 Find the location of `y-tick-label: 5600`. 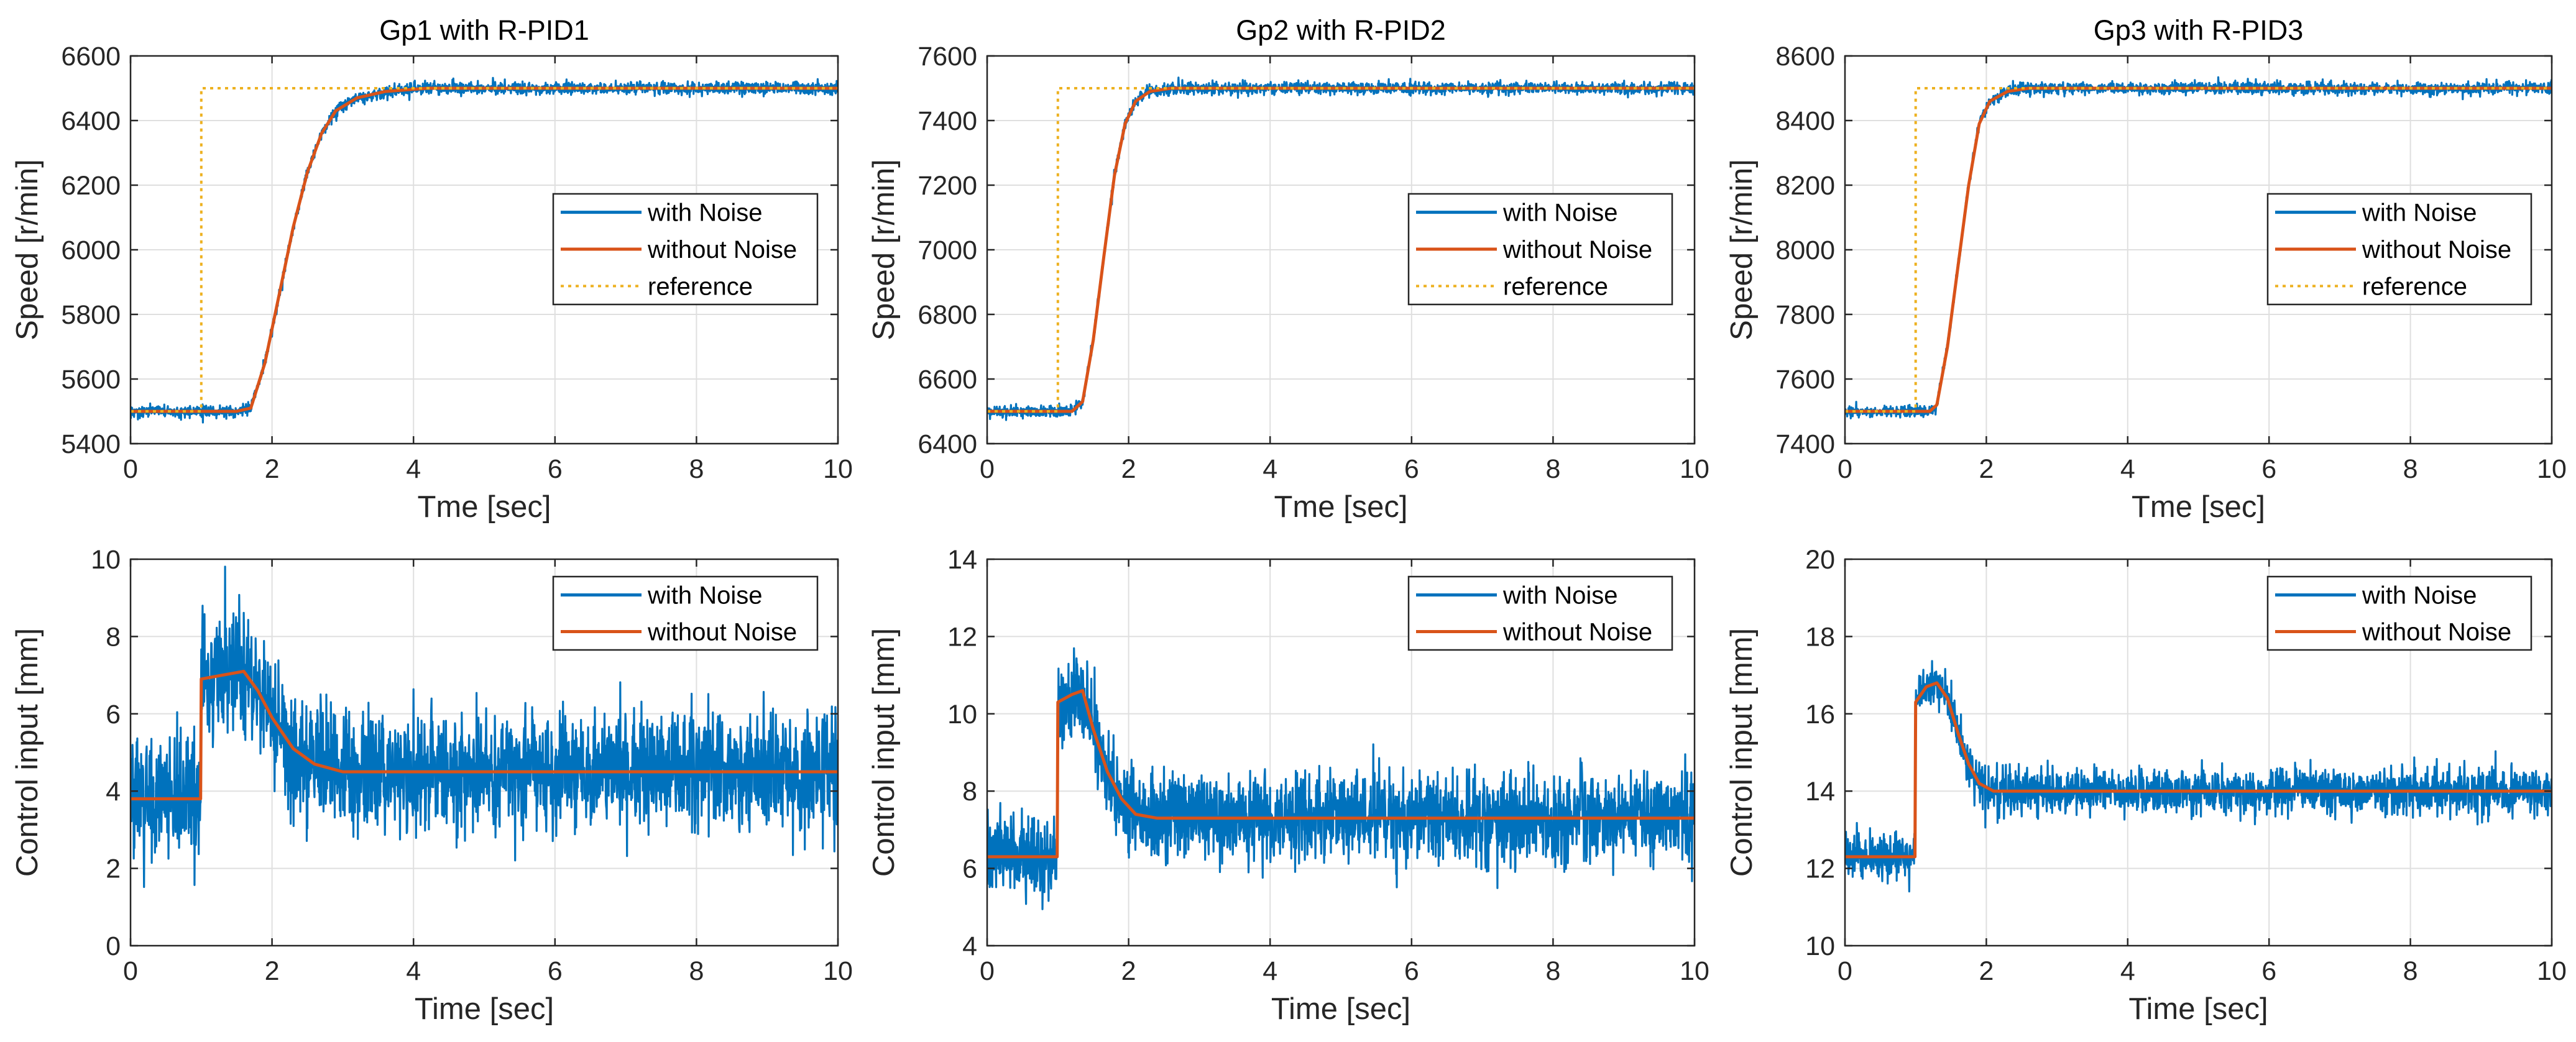

y-tick-label: 5600 is located at coordinates (91, 380).